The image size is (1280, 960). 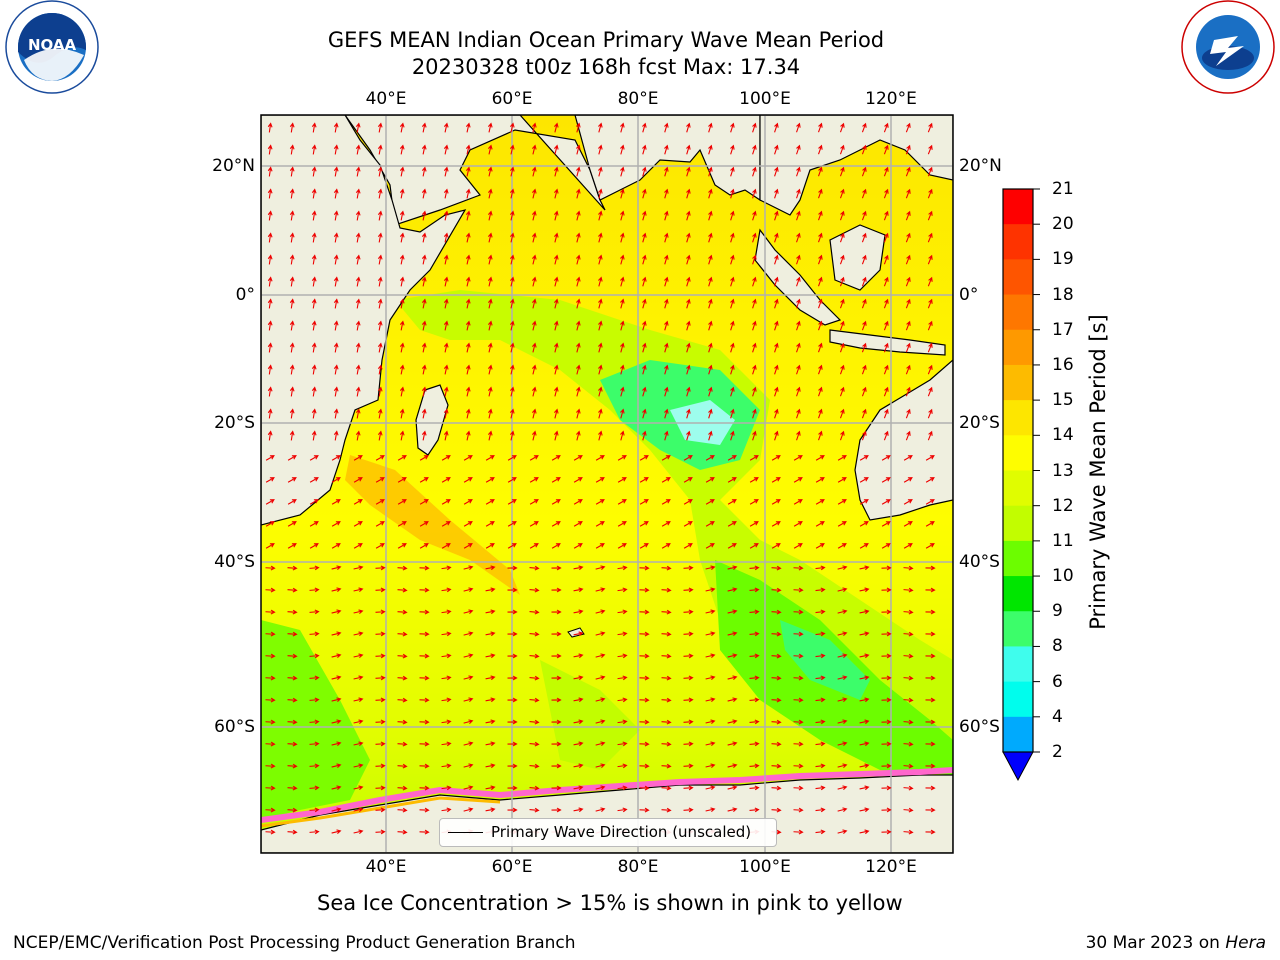 I want to click on land-india-north, so click(x=667, y=158).